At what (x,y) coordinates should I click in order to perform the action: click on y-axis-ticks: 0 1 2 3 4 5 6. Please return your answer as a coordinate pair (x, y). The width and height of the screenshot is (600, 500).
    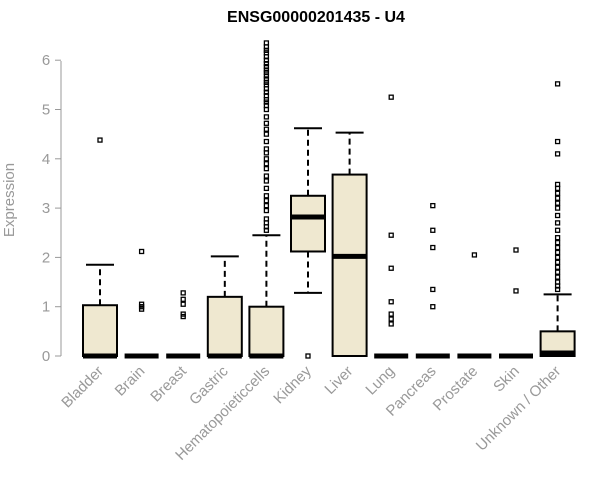
    Looking at the image, I should click on (51, 208).